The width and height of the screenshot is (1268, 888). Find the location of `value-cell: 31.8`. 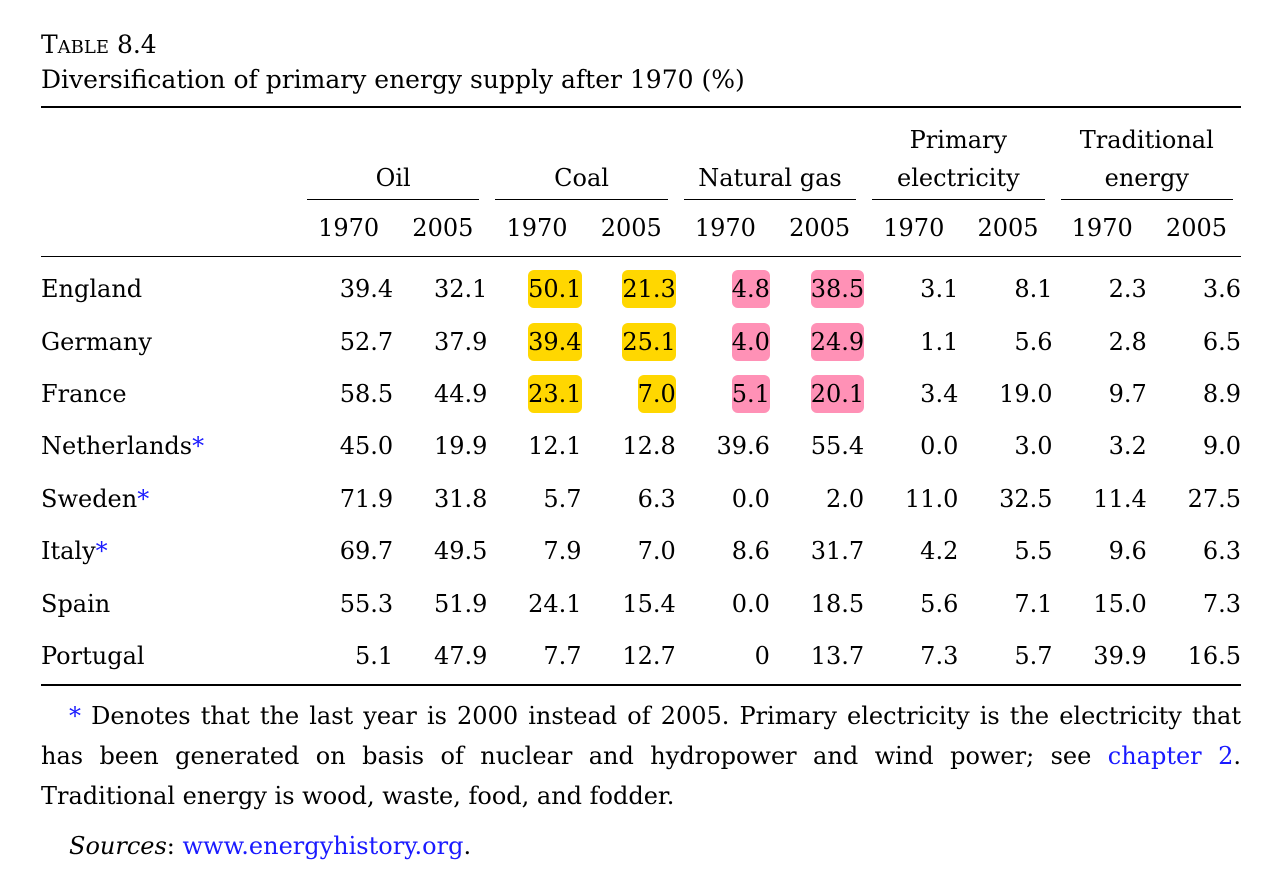

value-cell: 31.8 is located at coordinates (440, 499).